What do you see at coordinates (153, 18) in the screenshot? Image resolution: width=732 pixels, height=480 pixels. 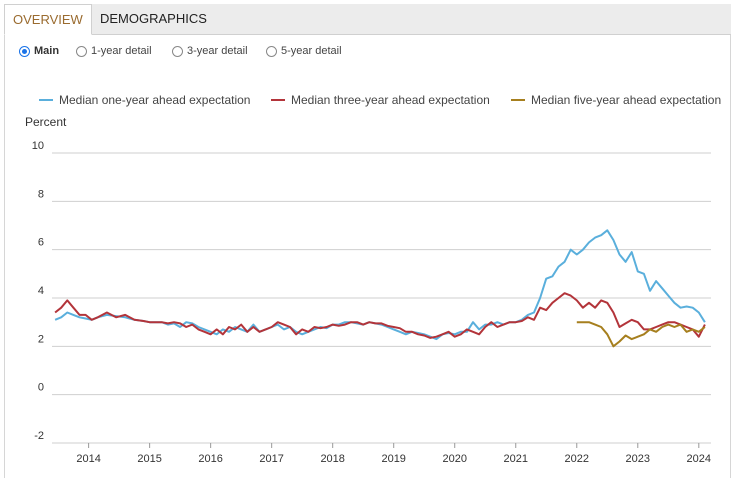 I see `tab-demographics: DEMOGRAPHICS` at bounding box center [153, 18].